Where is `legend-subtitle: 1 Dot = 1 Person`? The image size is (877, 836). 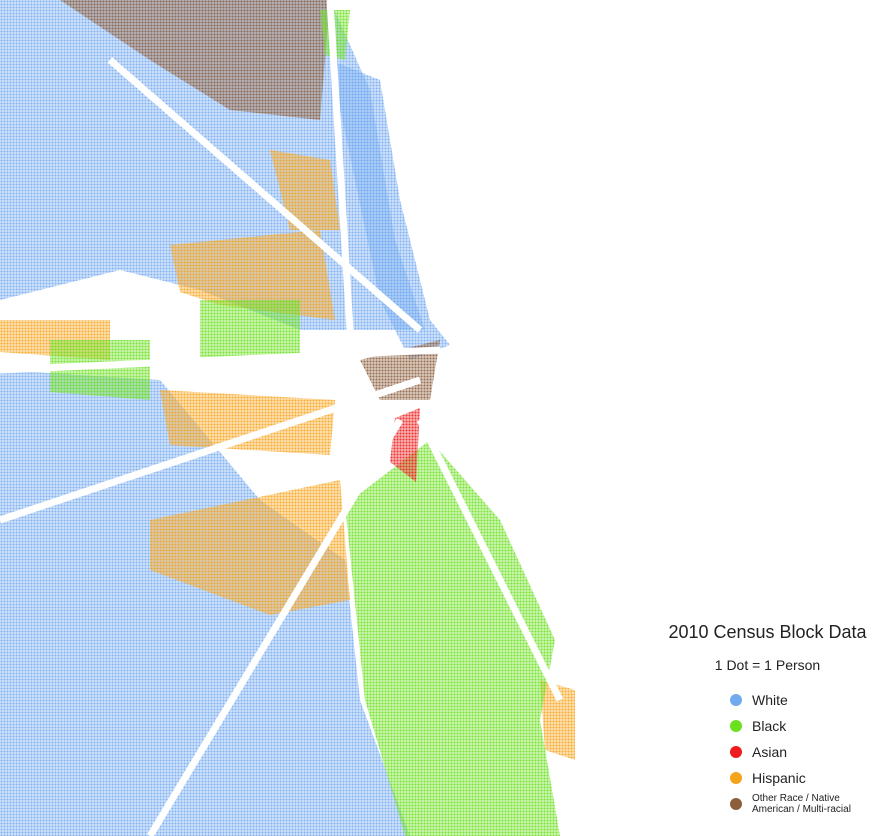 legend-subtitle: 1 Dot = 1 Person is located at coordinates (767, 665).